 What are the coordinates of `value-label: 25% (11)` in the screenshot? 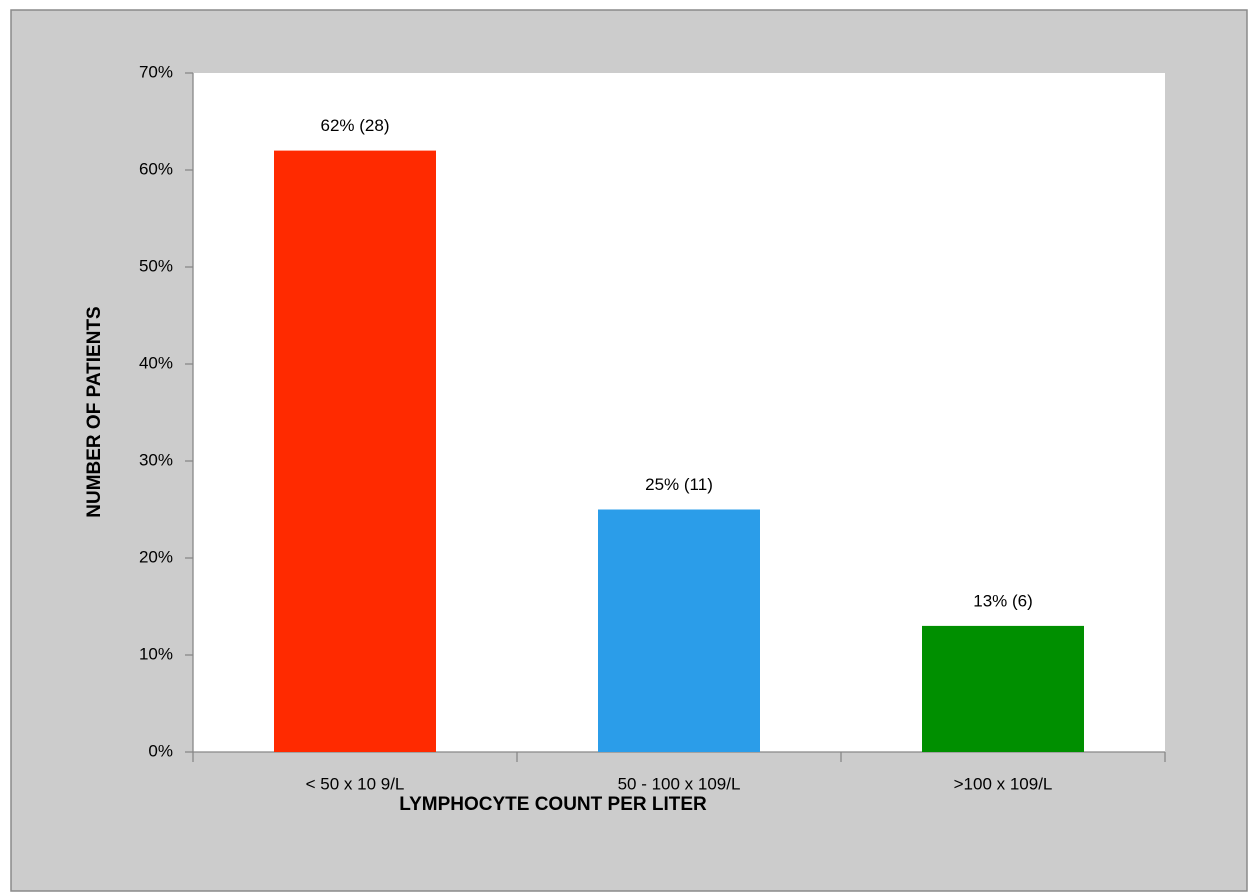 It's located at (679, 484).